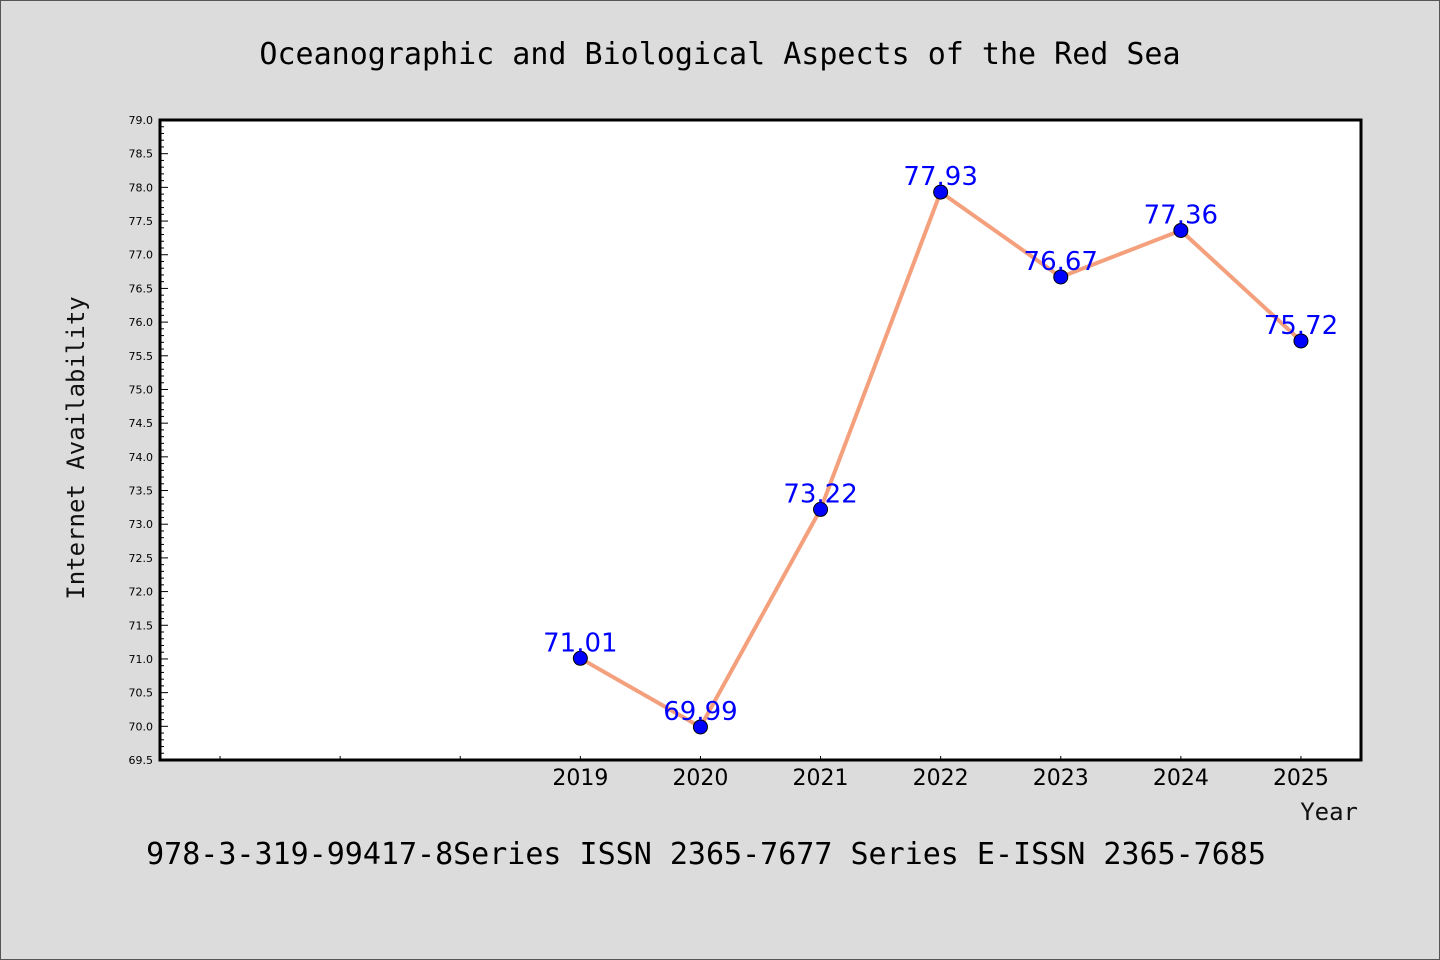 The image size is (1440, 960). Describe the element at coordinates (141, 120) in the screenshot. I see `y-tick-label: 79.0` at that location.